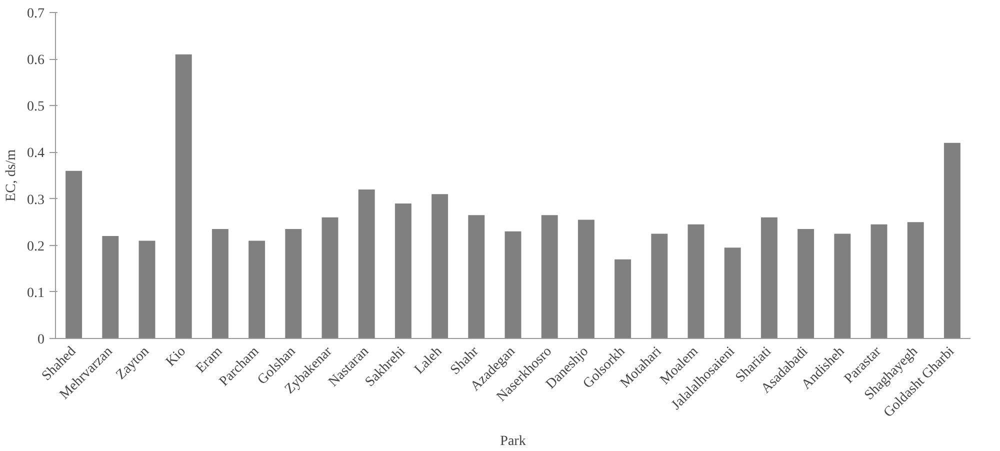  What do you see at coordinates (35, 60) in the screenshot?
I see `y-tick-label: 0.6` at bounding box center [35, 60].